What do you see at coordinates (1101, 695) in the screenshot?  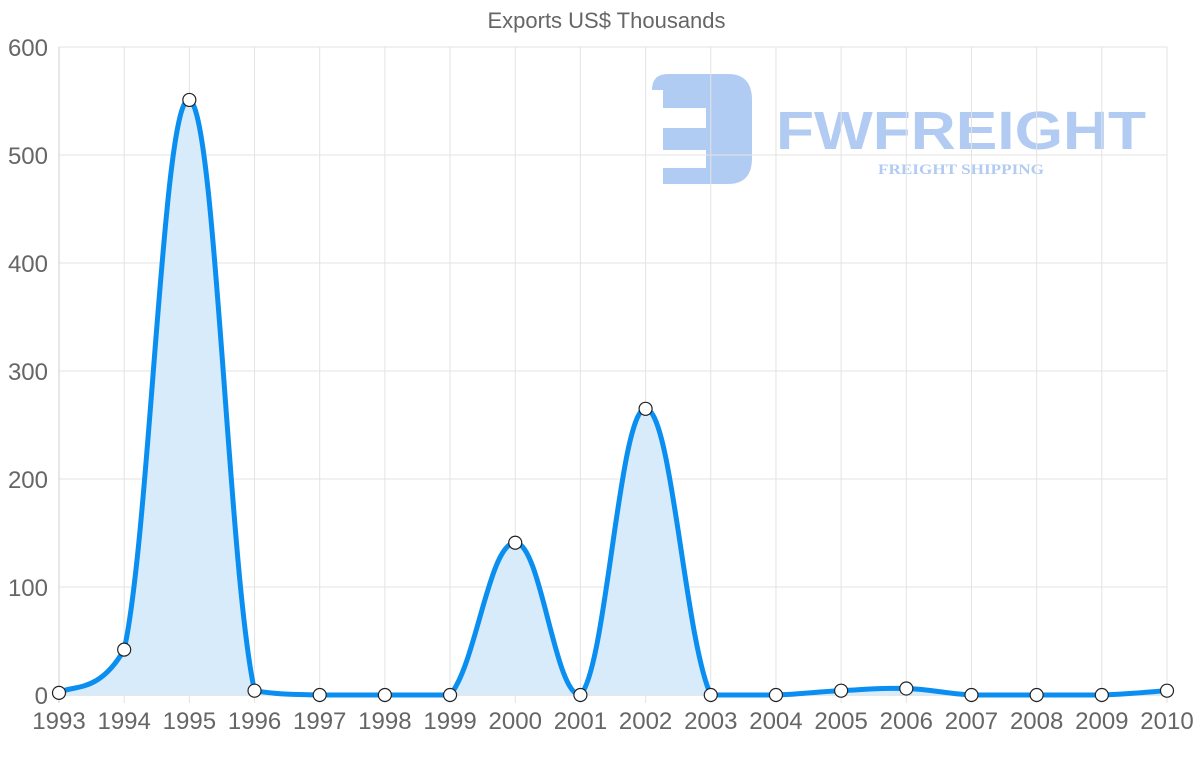 I see `data-point-2009` at bounding box center [1101, 695].